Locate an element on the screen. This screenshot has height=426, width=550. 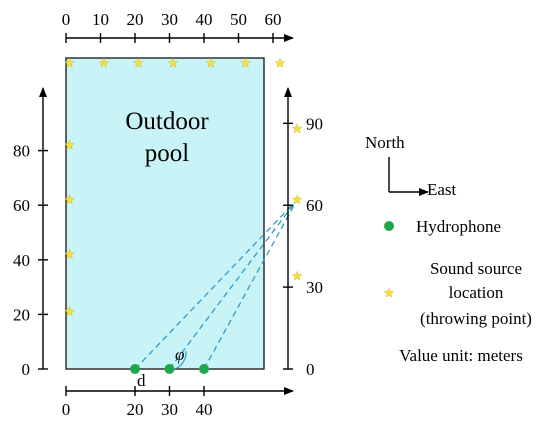
left-y-axis-ticks: 0 20 40 60 80 is located at coordinates (30, 260).